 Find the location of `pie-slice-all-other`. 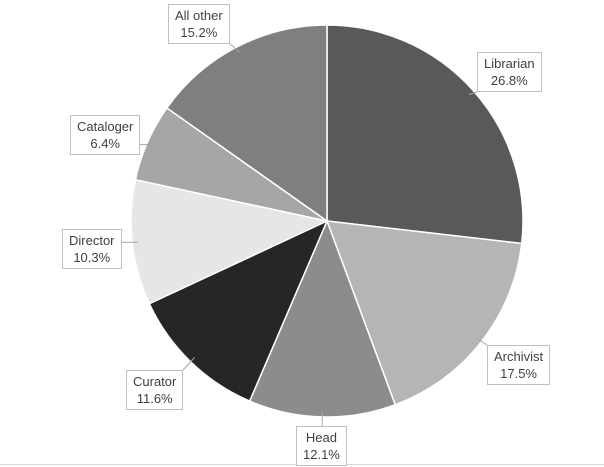

pie-slice-all-other is located at coordinates (246, 123).